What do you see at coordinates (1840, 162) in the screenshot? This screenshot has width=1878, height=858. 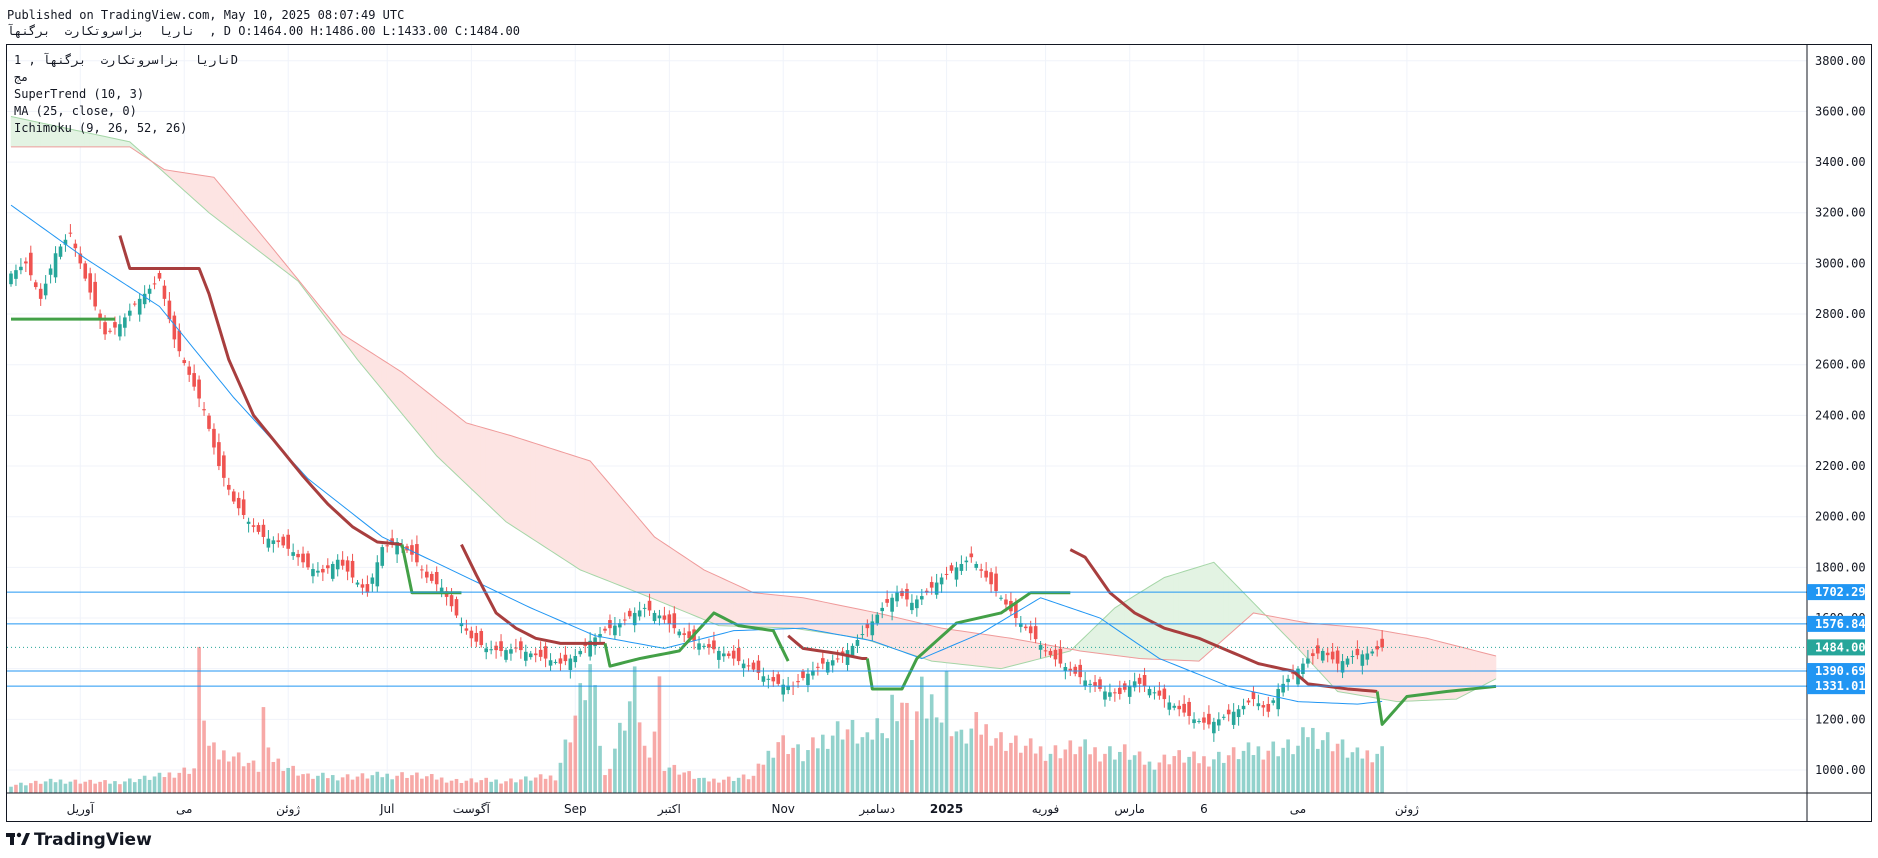 I see `price-tick-label: 3400.00` at bounding box center [1840, 162].